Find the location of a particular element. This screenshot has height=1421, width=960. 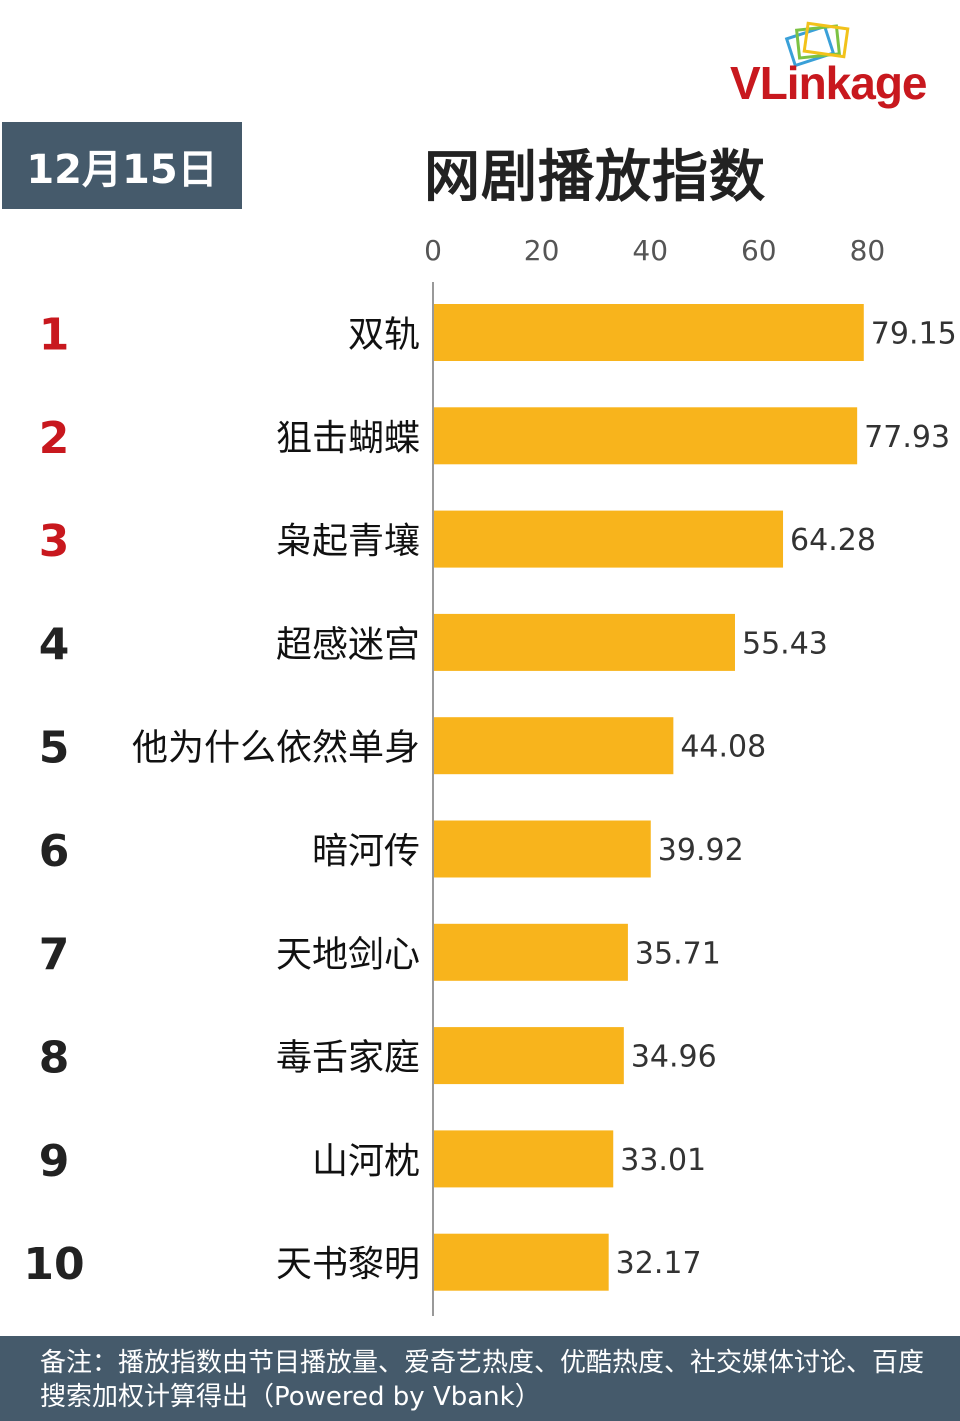

bar-value-label: 32.17 is located at coordinates (659, 1263).